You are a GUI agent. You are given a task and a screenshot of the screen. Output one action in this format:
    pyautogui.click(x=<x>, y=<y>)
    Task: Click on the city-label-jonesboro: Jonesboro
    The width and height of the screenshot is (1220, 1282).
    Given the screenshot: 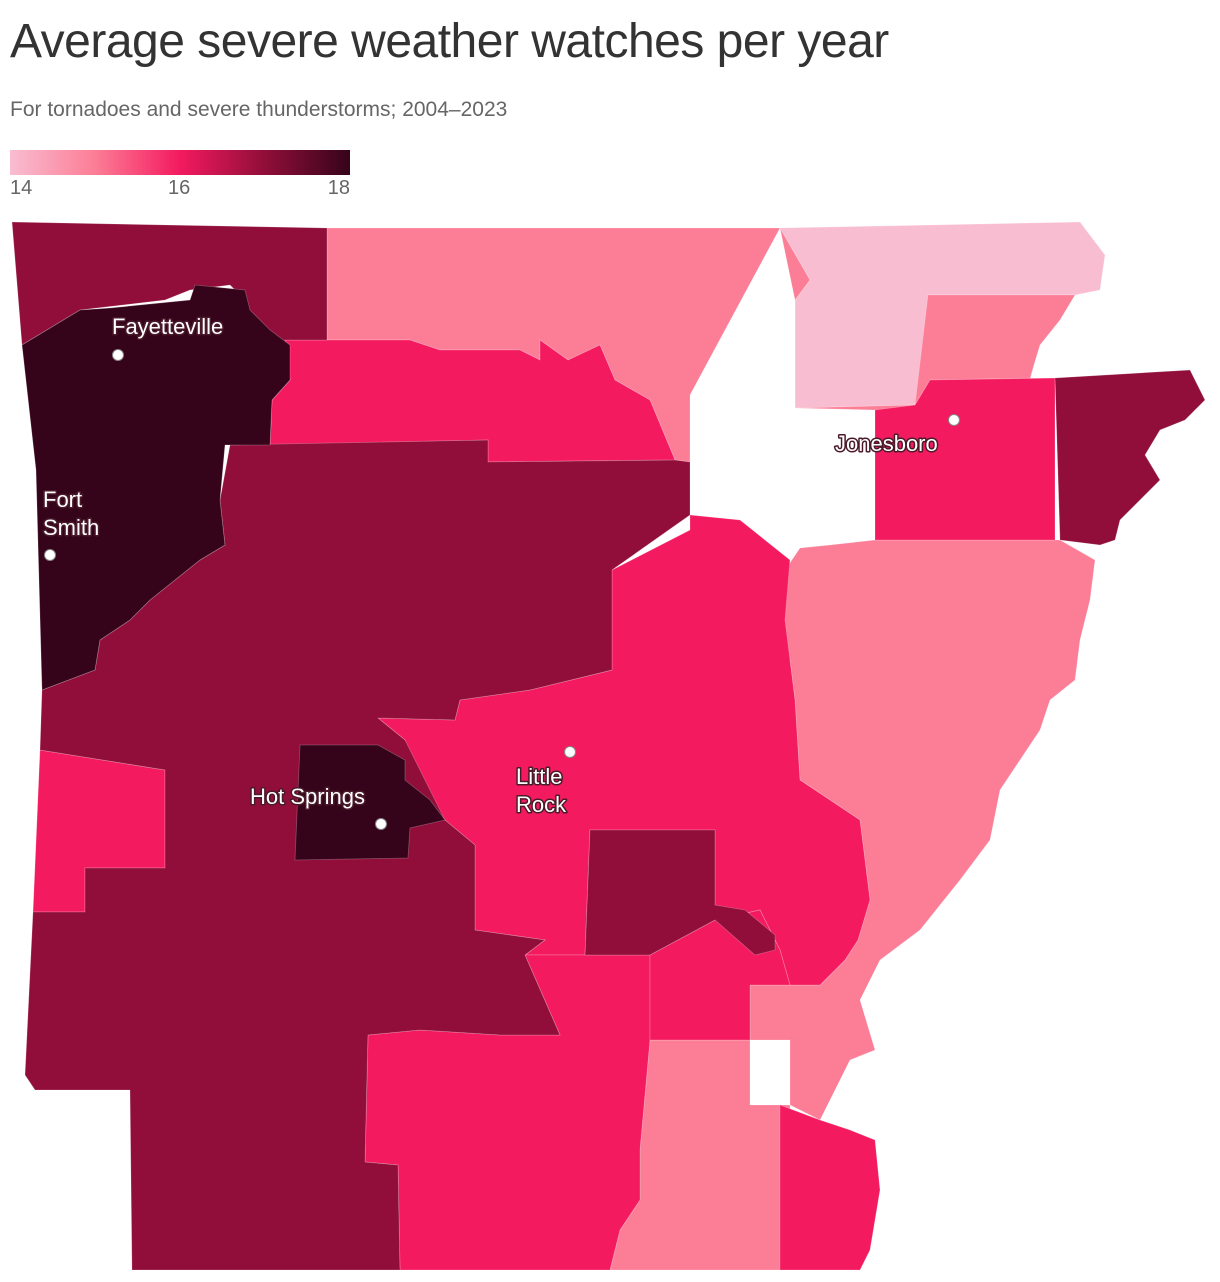 What is the action you would take?
    pyautogui.click(x=886, y=443)
    